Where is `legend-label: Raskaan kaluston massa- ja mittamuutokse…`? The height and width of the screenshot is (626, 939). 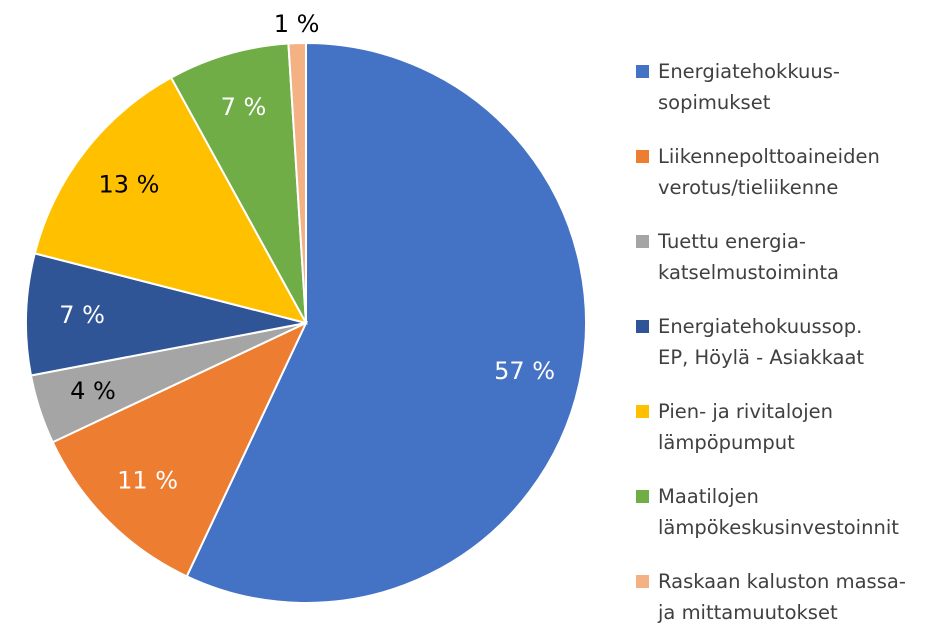
legend-label: Raskaan kaluston massa- ja mittamuutokse… is located at coordinates (782, 597).